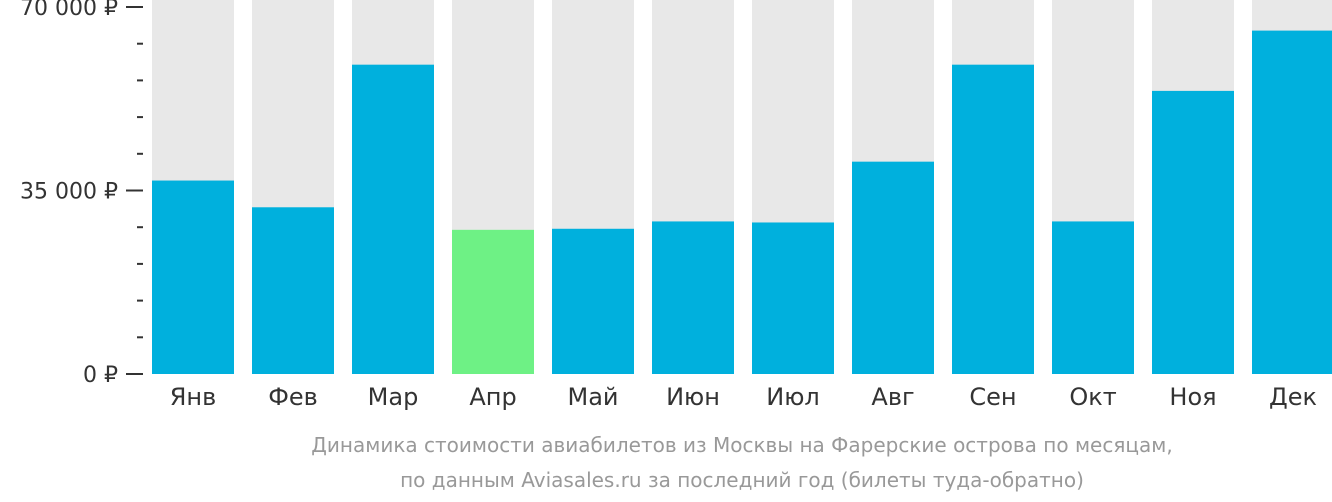 This screenshot has width=1332, height=502. What do you see at coordinates (1293, 397) in the screenshot?
I see `x-tick-label: Дек` at bounding box center [1293, 397].